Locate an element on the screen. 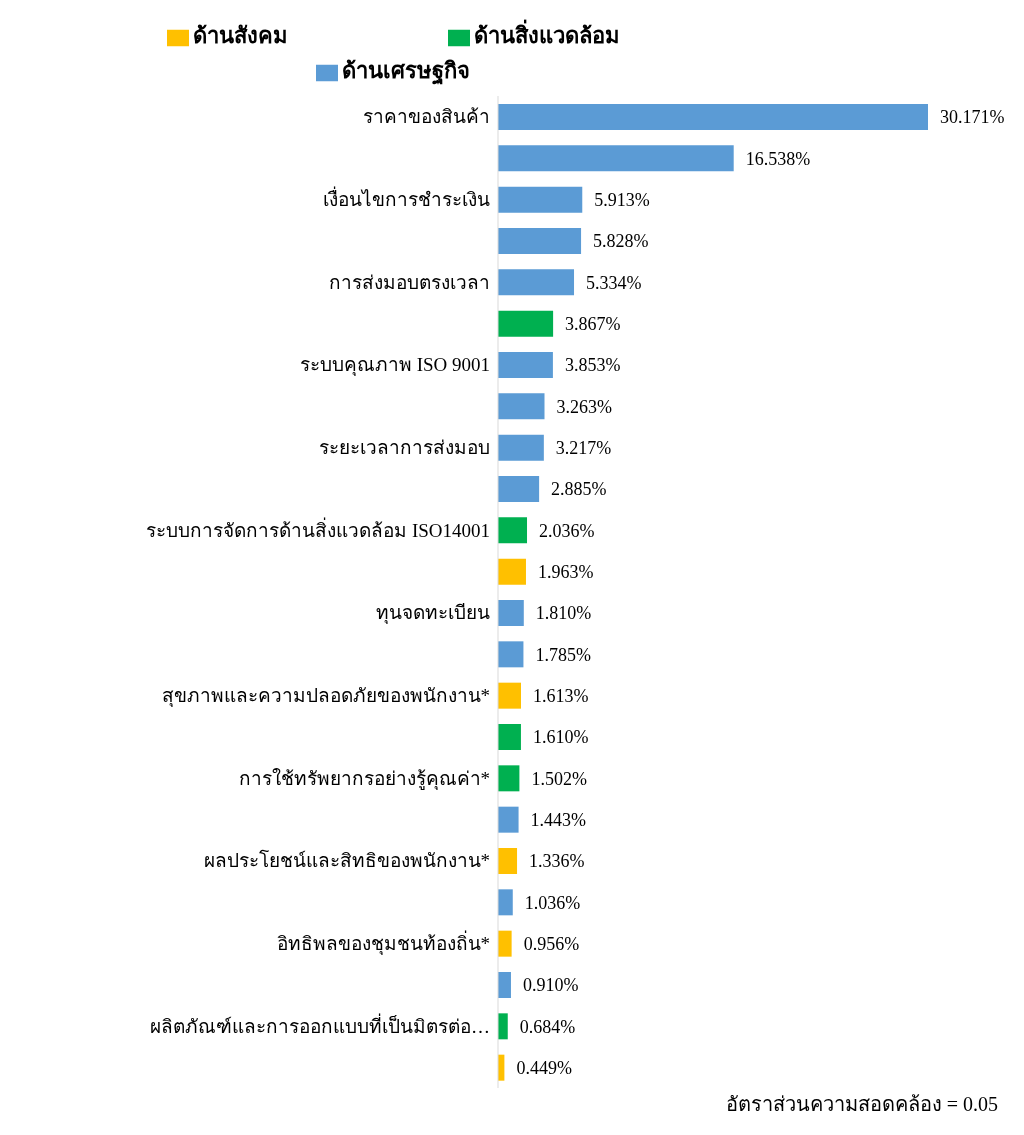 Image resolution: width=1024 pixels, height=1135 pixels. data-label: 3.853% is located at coordinates (592, 365).